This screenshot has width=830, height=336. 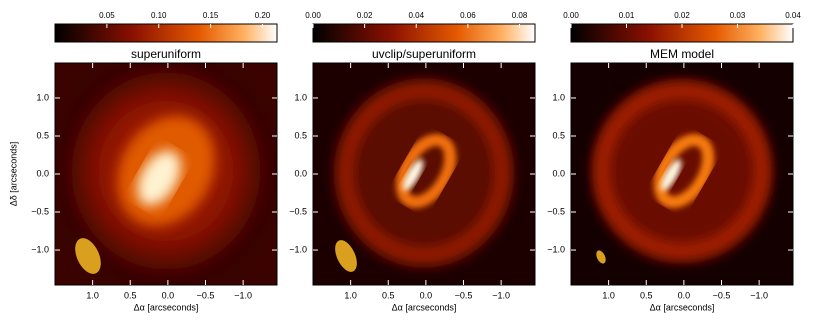 What do you see at coordinates (263, 15) in the screenshot?
I see `colorbar-tick-label: 0.20` at bounding box center [263, 15].